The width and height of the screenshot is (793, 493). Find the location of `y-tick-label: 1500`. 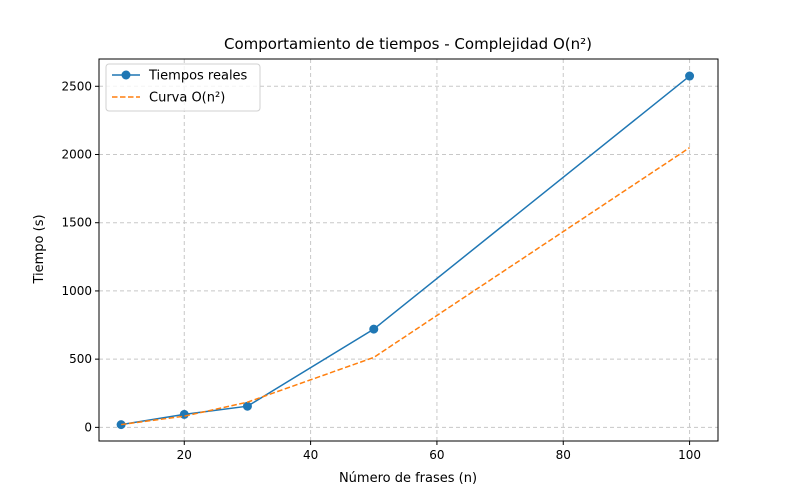

y-tick-label: 1500 is located at coordinates (76, 223).